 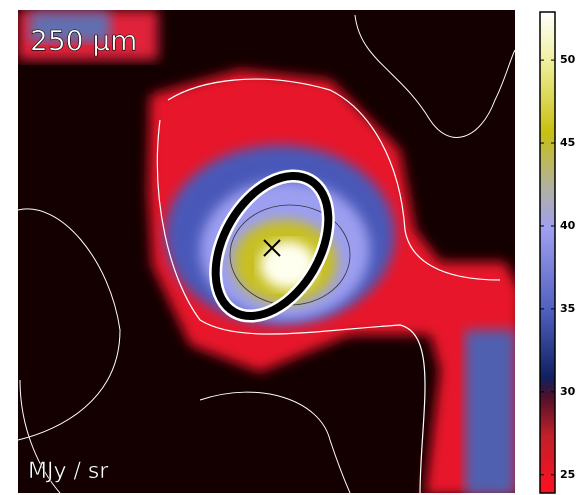 I want to click on map-title: 250 μm, so click(x=83, y=40).